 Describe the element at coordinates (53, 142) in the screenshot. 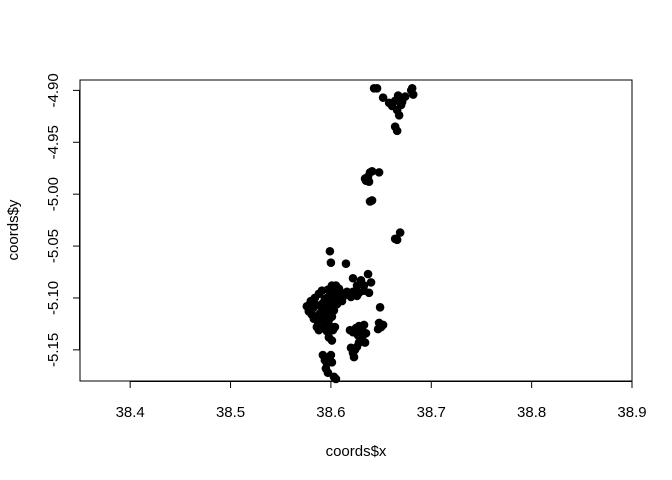

I see `y-tick-label: -4.95` at that location.